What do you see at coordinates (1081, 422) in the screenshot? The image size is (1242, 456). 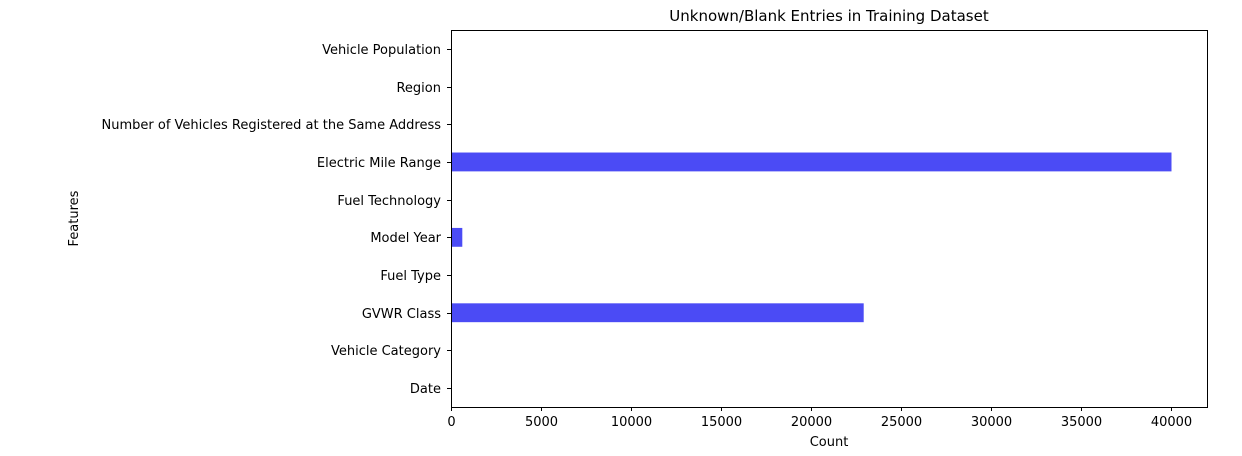 I see `x-tick-label: 35000` at bounding box center [1081, 422].